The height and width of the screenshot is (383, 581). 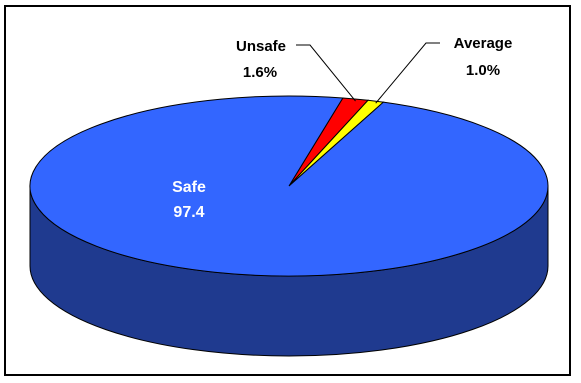 What do you see at coordinates (483, 70) in the screenshot?
I see `slice-label-average-value: 1.0%` at bounding box center [483, 70].